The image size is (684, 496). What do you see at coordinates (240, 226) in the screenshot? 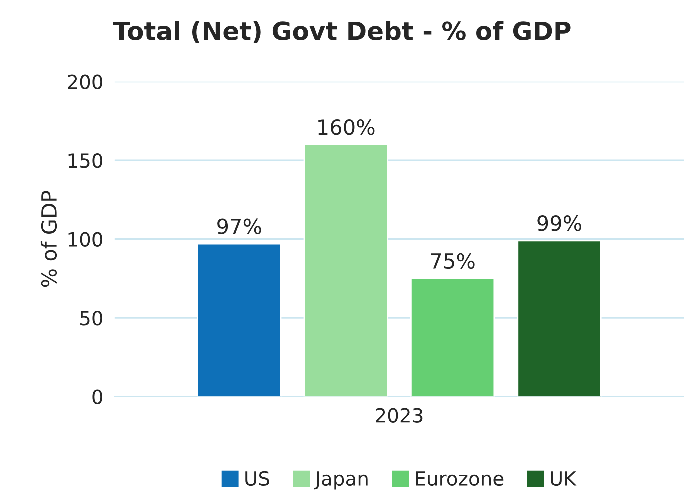
I see `data-label: 97%` at bounding box center [240, 226].